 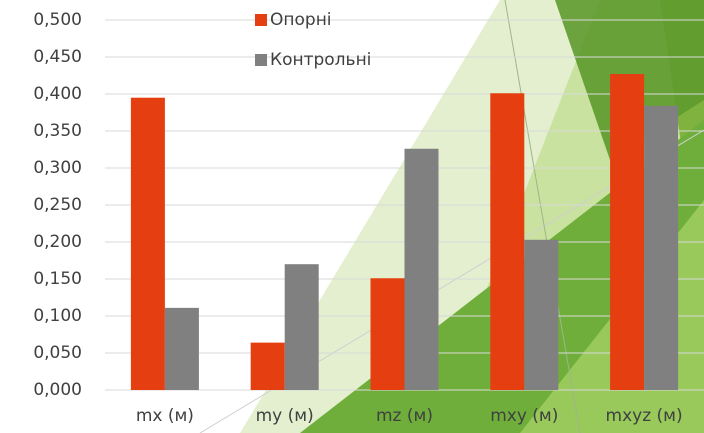 I want to click on x-tick-label: mxyz (м), so click(x=644, y=416).